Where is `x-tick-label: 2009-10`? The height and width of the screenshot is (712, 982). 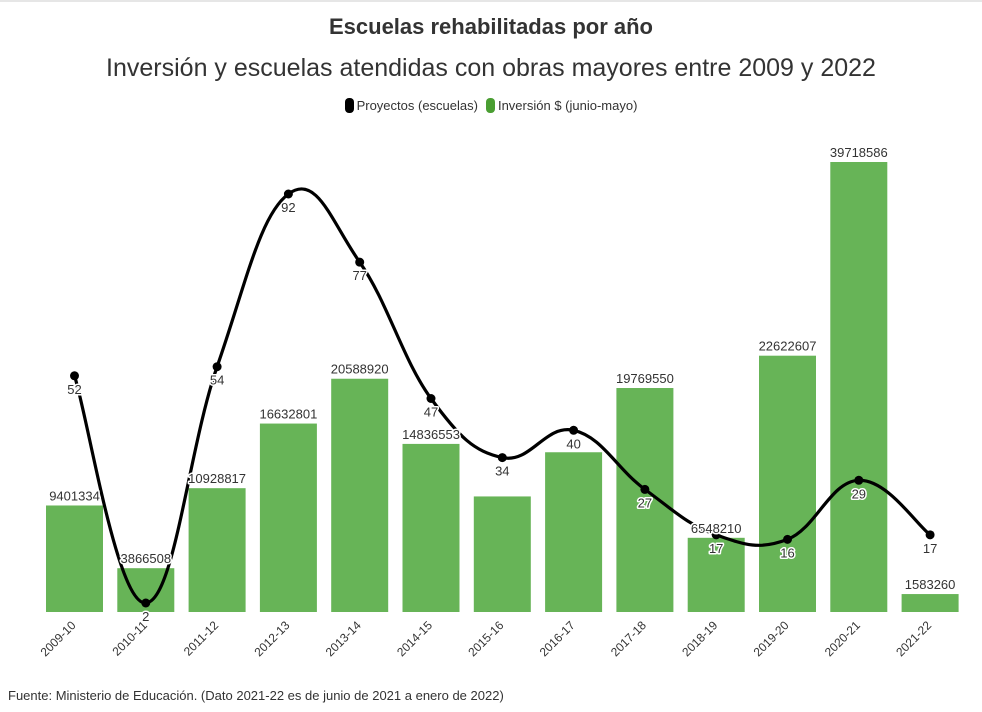
x-tick-label: 2009-10 is located at coordinates (58, 638).